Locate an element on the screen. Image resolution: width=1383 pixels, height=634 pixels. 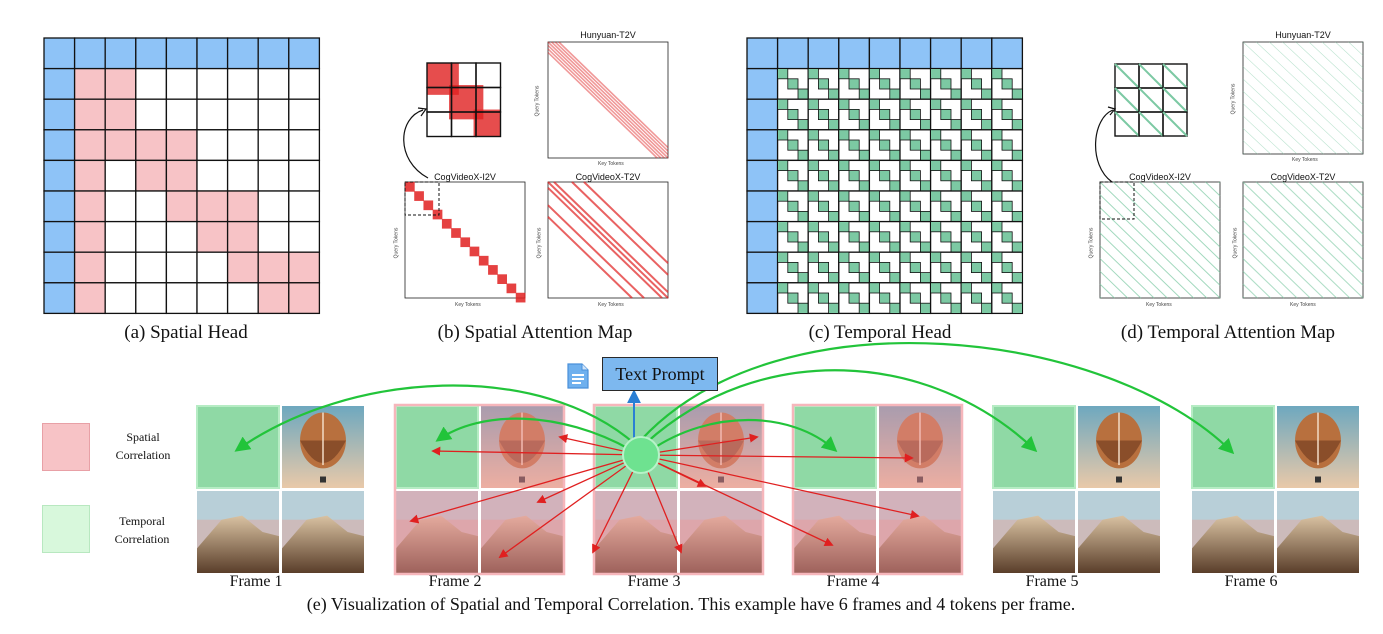
zoom-region is located at coordinates (1117, 200).